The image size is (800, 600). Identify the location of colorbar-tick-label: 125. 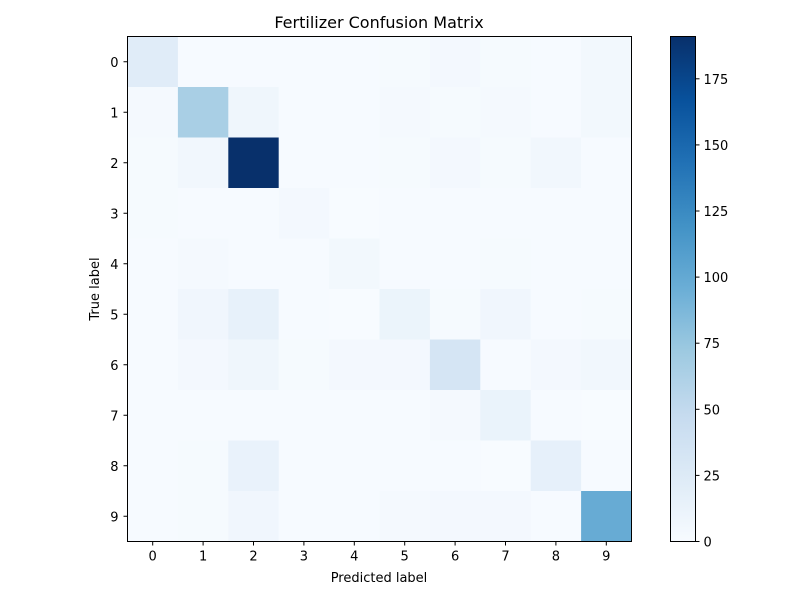
(716, 212).